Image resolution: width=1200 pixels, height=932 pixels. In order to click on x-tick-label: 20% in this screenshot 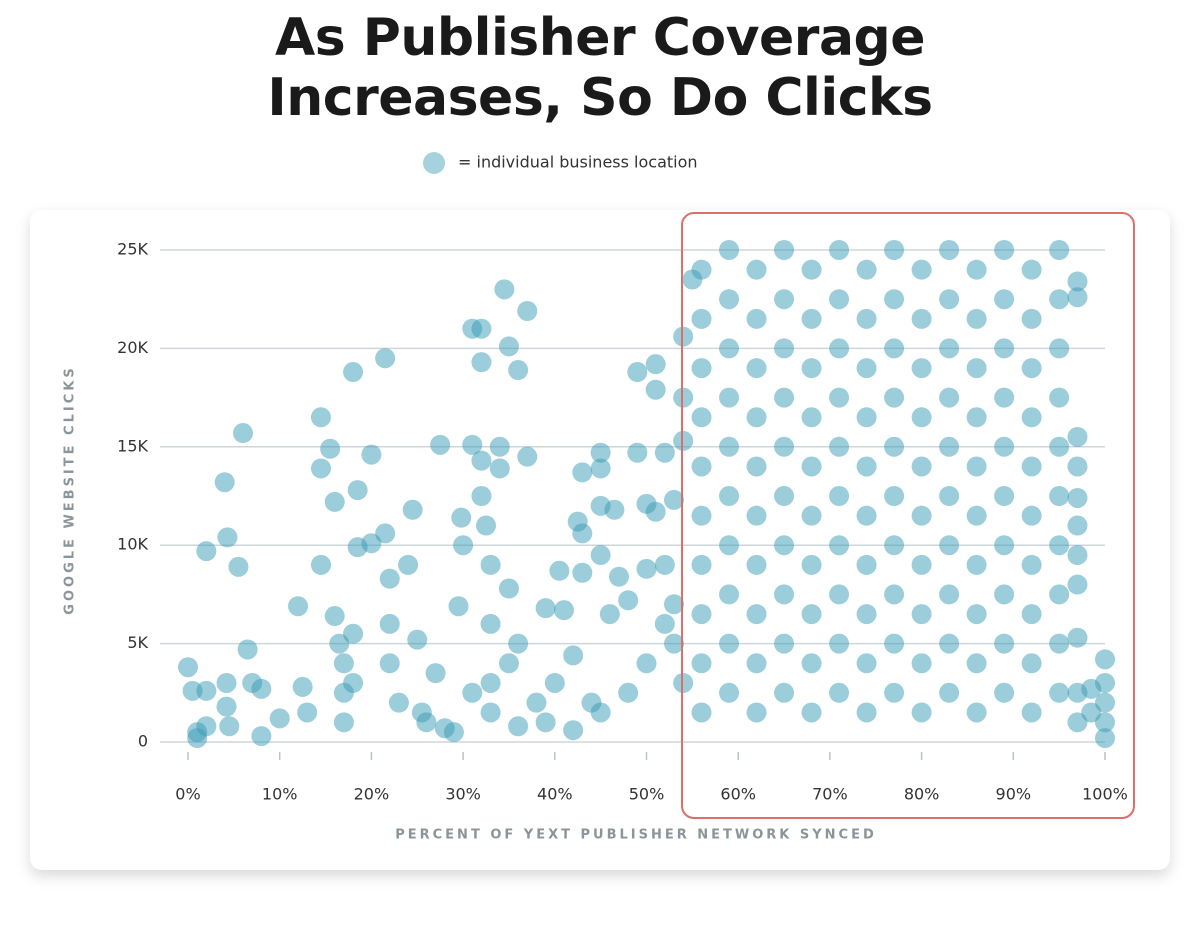, I will do `click(372, 794)`.